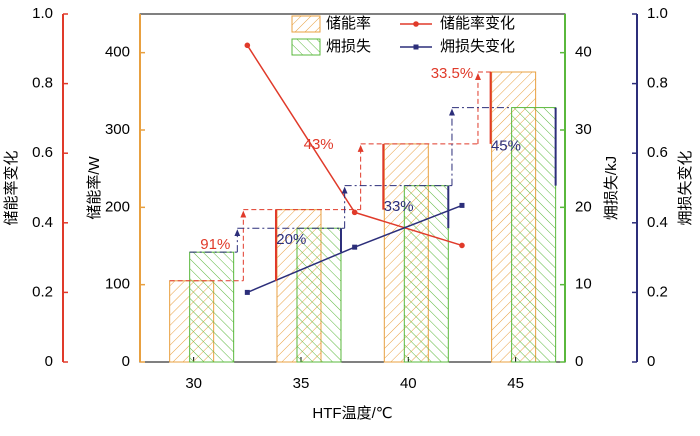  What do you see at coordinates (319, 144) in the screenshot?
I see `value-label: 43%` at bounding box center [319, 144].